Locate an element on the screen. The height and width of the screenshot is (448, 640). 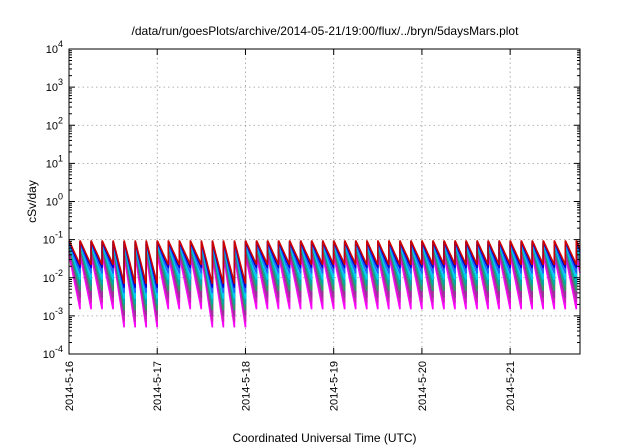
y-tick-label: 10⁻¹ is located at coordinates (53, 238).